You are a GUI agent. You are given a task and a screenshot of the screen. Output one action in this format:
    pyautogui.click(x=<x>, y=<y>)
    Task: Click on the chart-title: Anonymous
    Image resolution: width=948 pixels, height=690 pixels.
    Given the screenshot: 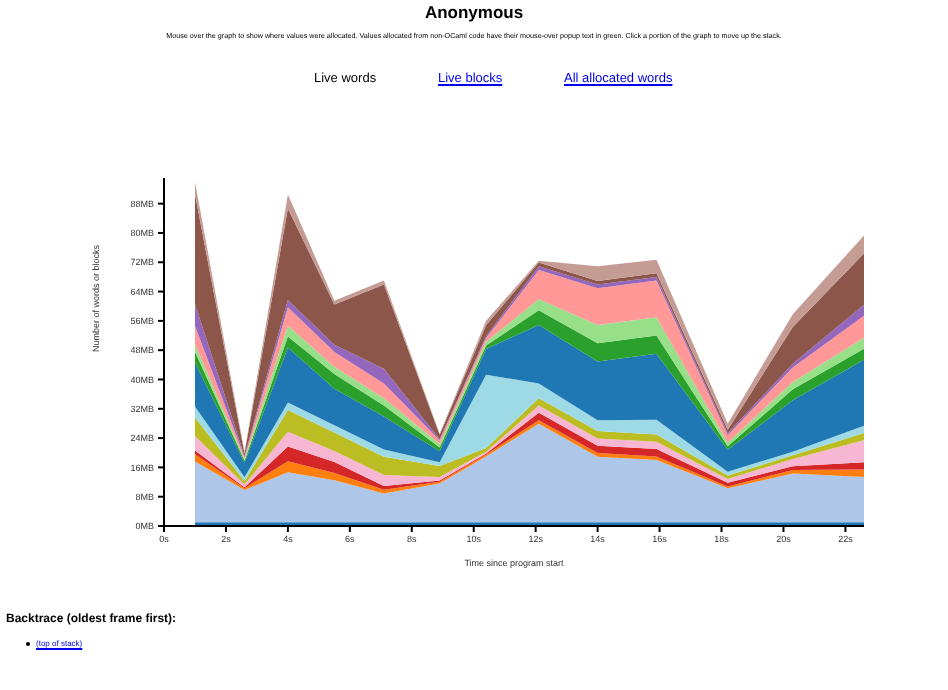 What is the action you would take?
    pyautogui.click(x=474, y=12)
    